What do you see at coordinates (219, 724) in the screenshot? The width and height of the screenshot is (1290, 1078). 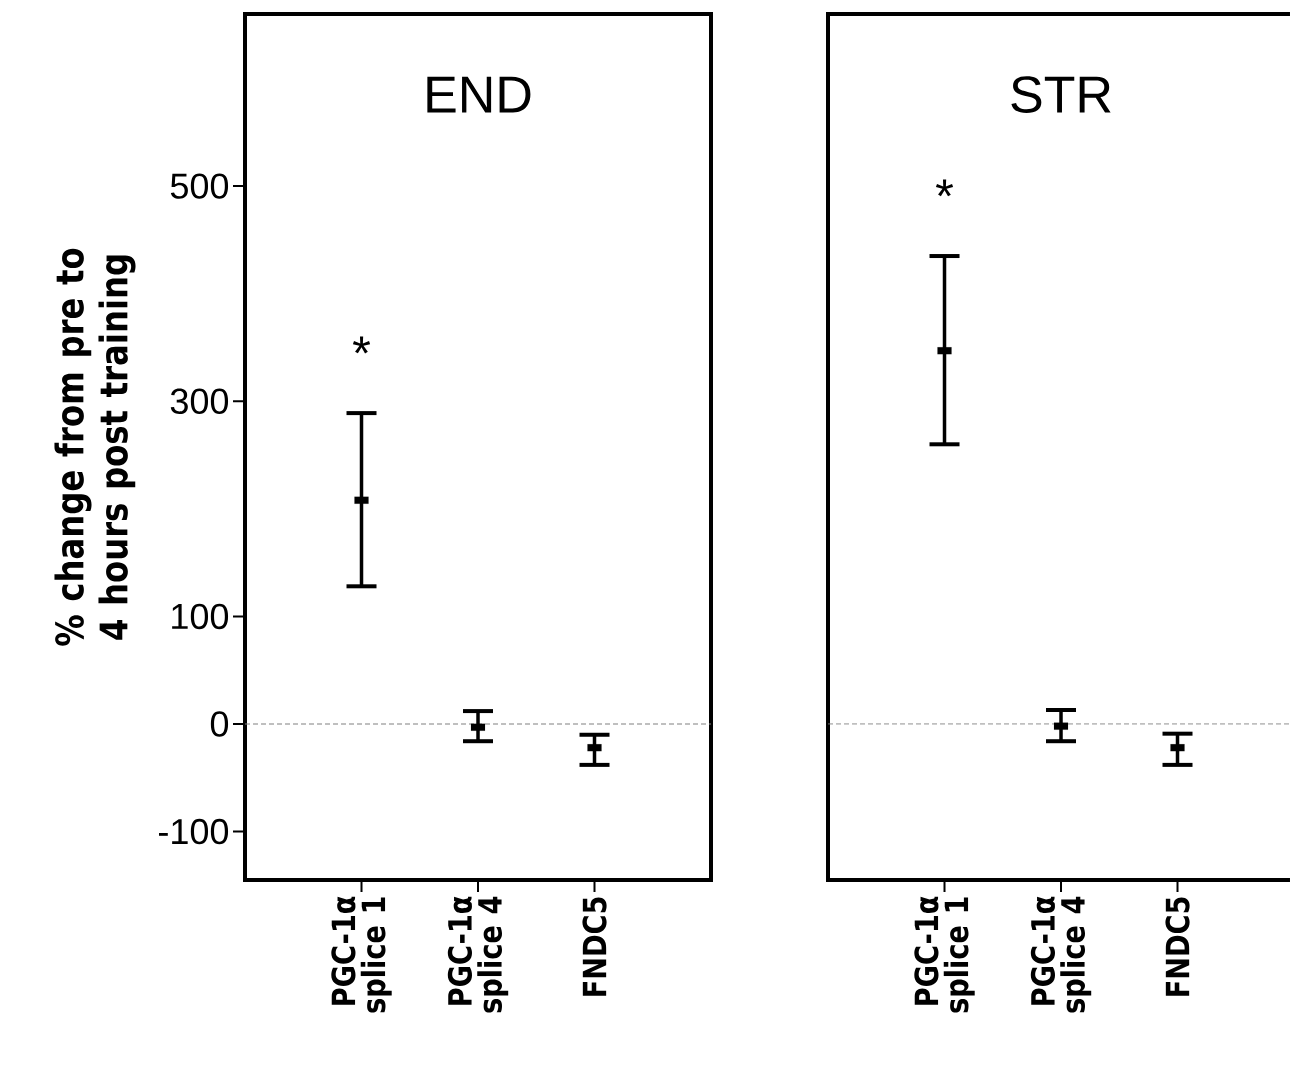 I see `y-tick-label: 0` at bounding box center [219, 724].